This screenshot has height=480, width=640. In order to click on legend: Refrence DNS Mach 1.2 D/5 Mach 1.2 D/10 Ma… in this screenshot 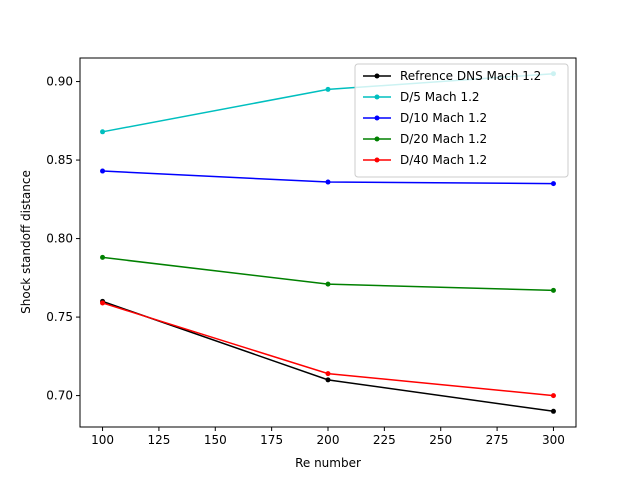, I will do `click(461, 120)`.